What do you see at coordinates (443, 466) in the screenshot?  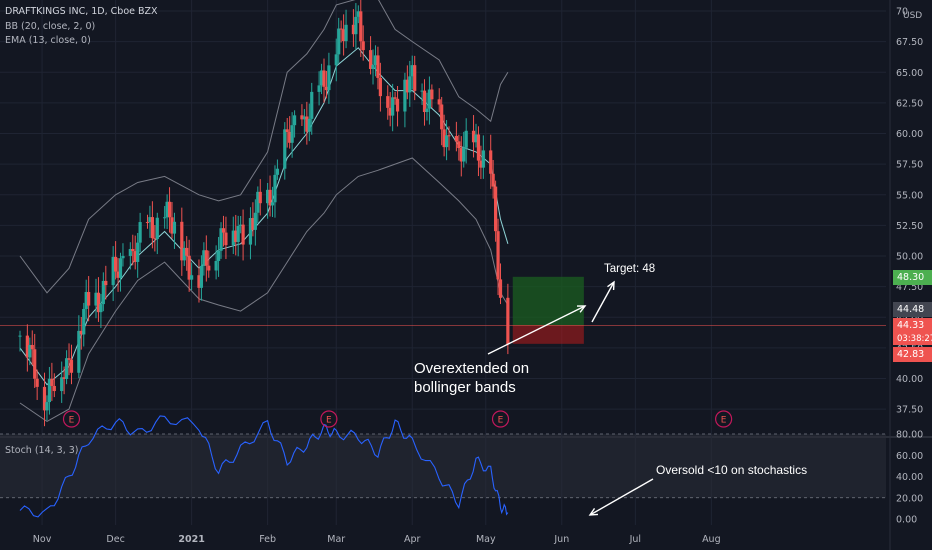 I see `stoch-band` at bounding box center [443, 466].